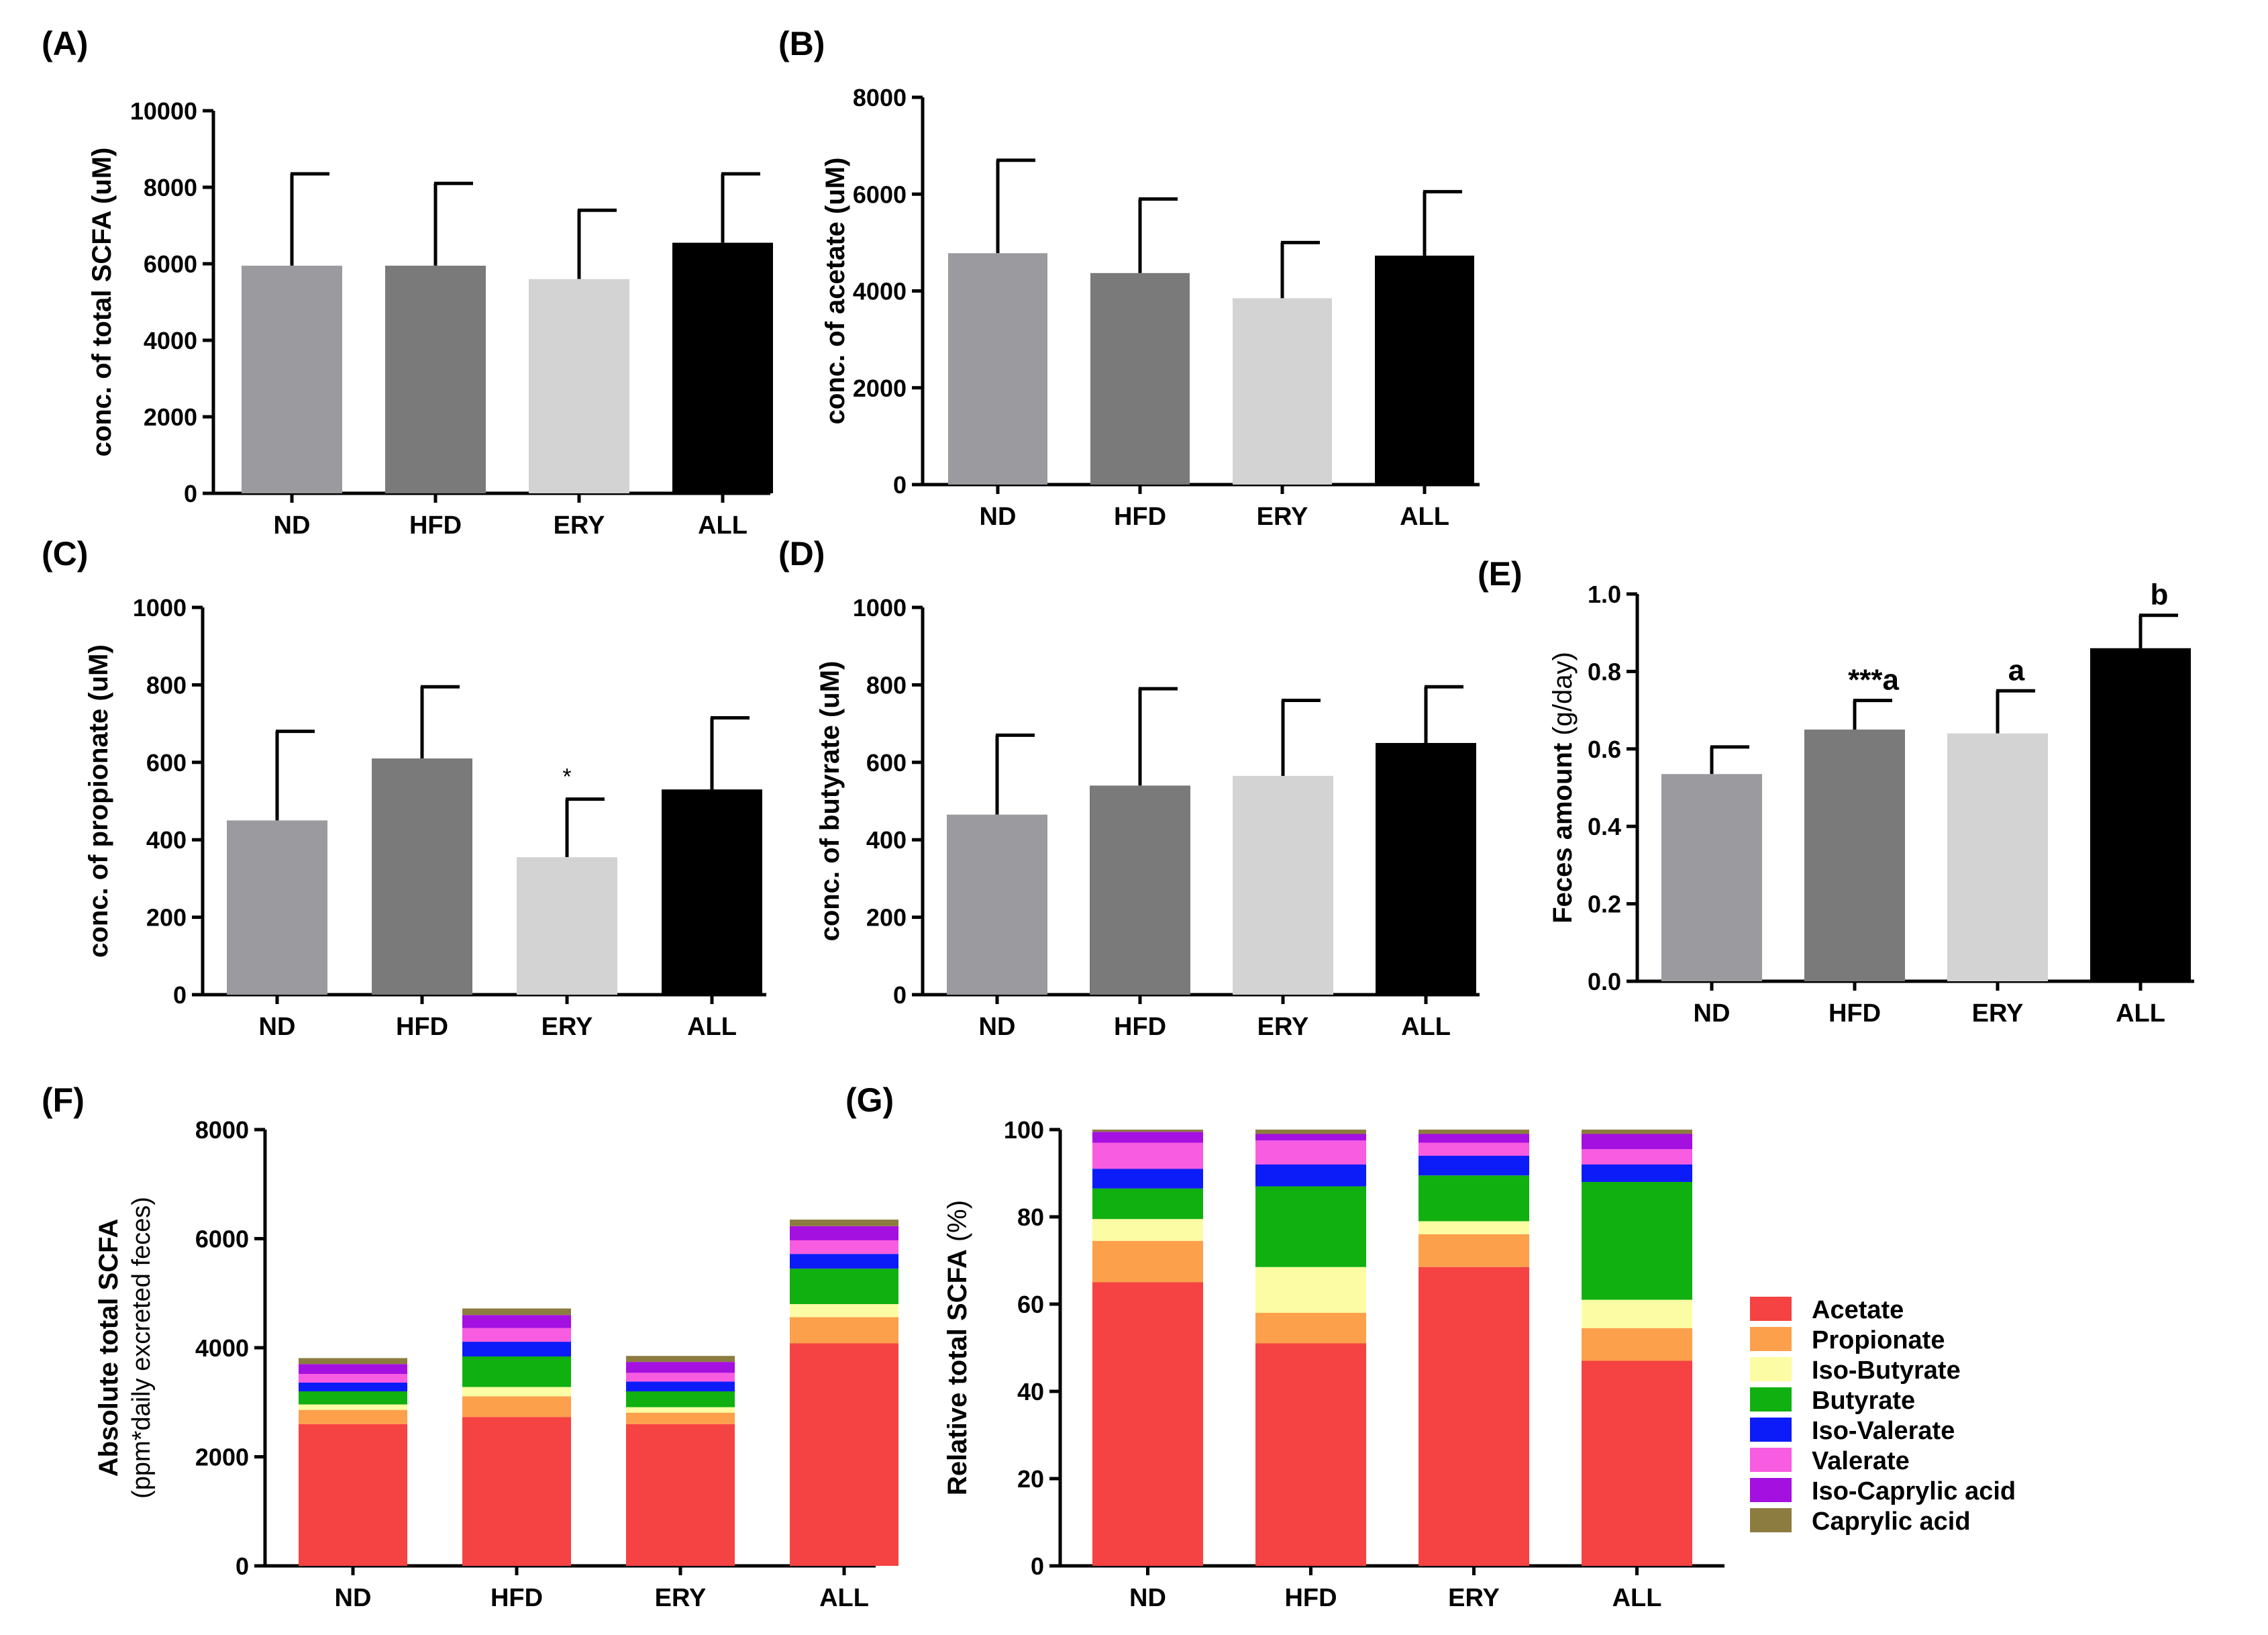  What do you see at coordinates (65, 44) in the screenshot?
I see `panel-label: (A)` at bounding box center [65, 44].